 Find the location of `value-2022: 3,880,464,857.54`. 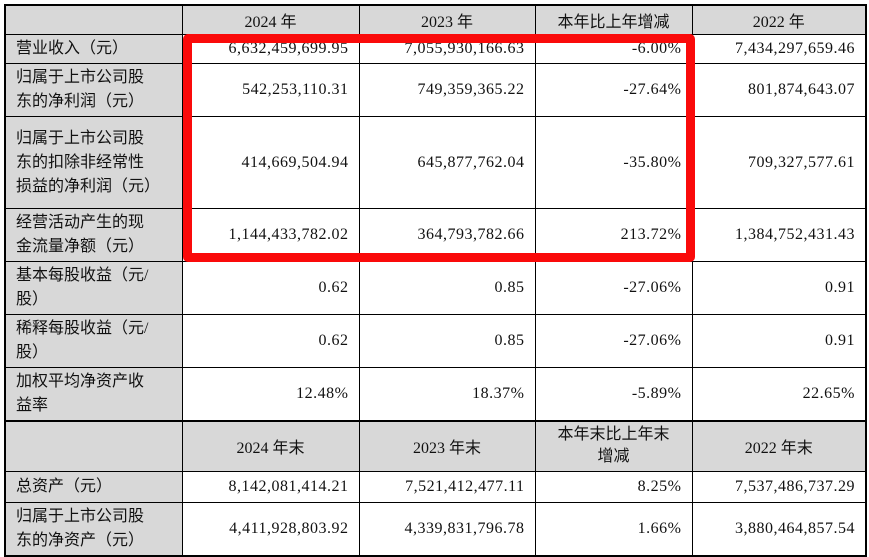

value-2022: 3,880,464,857.54 is located at coordinates (779, 529).